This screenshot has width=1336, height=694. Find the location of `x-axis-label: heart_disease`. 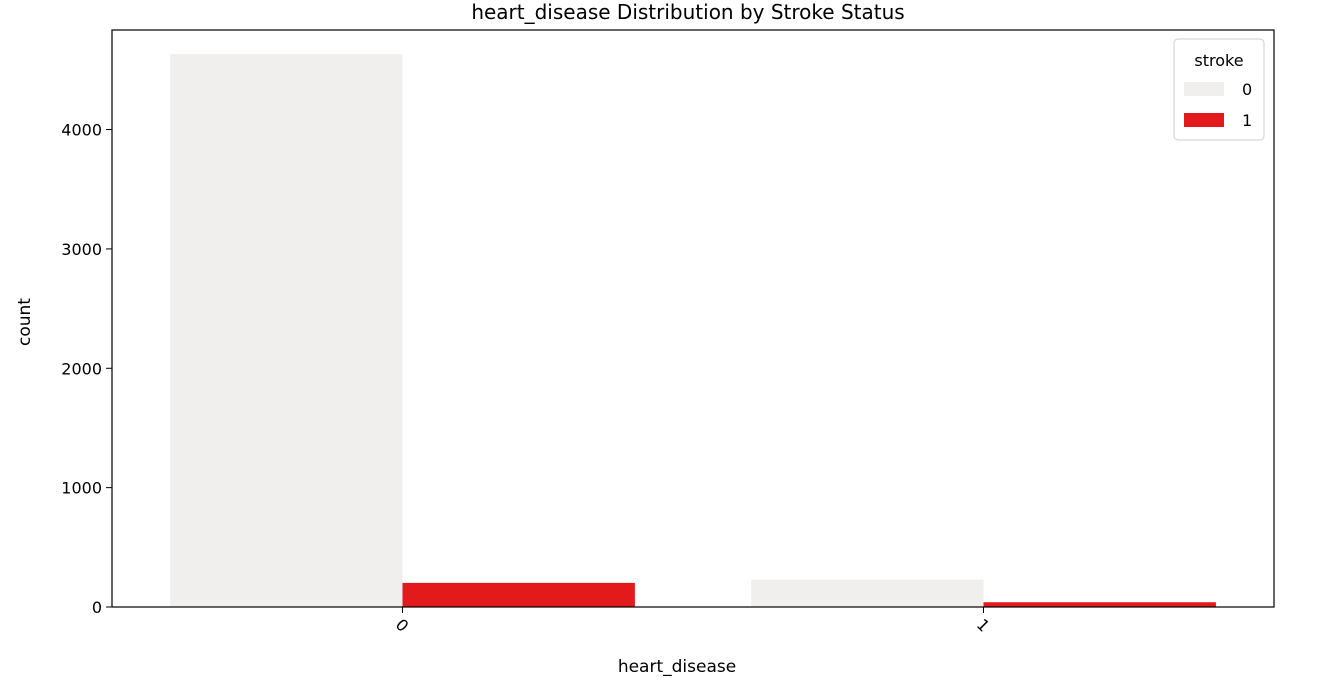

x-axis-label: heart_disease is located at coordinates (677, 667).